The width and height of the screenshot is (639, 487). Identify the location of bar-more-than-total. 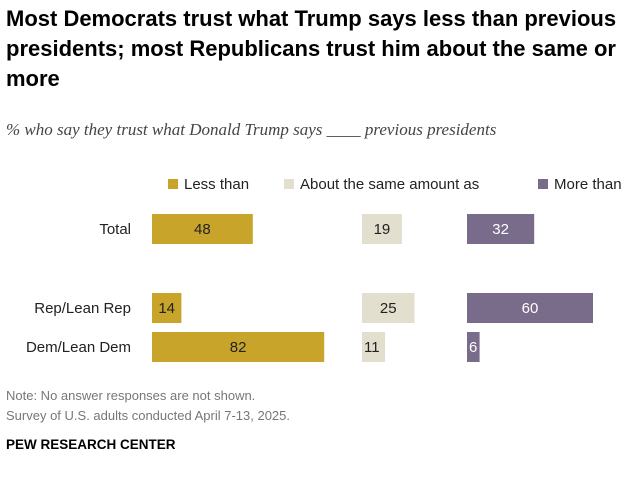
(501, 229).